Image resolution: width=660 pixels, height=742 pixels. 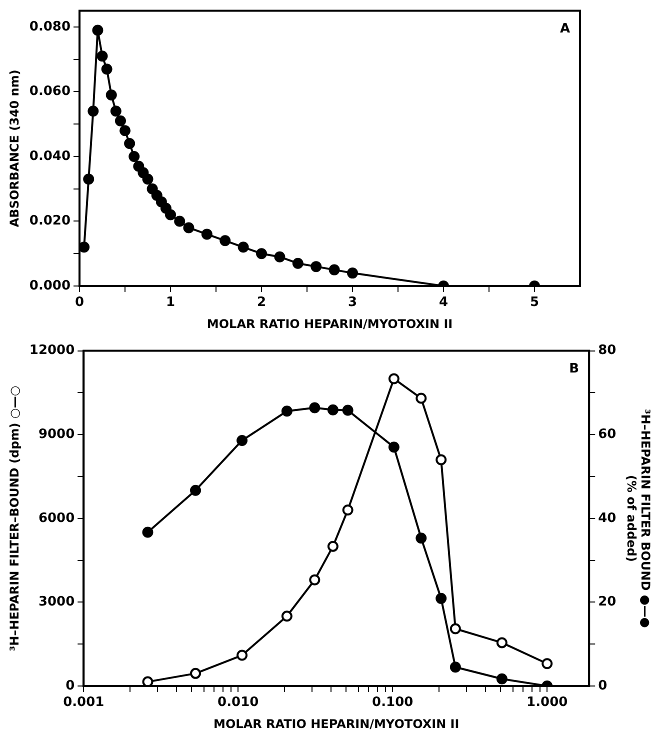 What do you see at coordinates (14, 519) in the screenshot?
I see `y-axis-title: ³H–HEPARIN FILTER–BOUND (dpm) ○—○` at bounding box center [14, 519].